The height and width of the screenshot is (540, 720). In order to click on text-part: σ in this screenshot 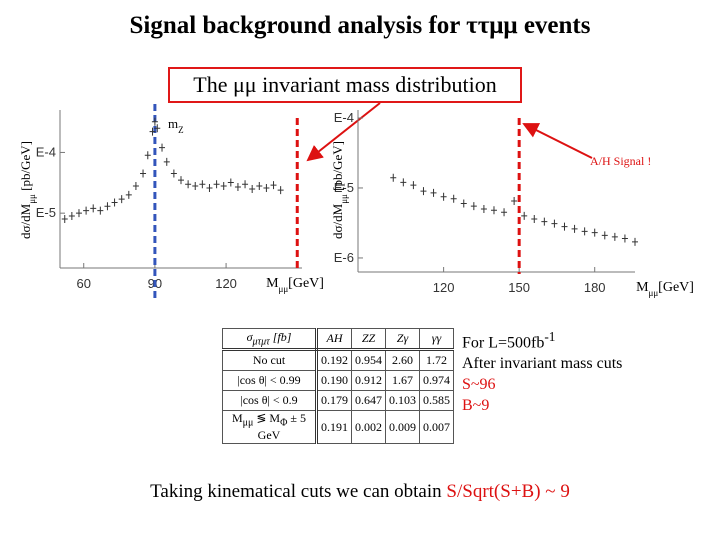, I will do `click(249, 336)`.